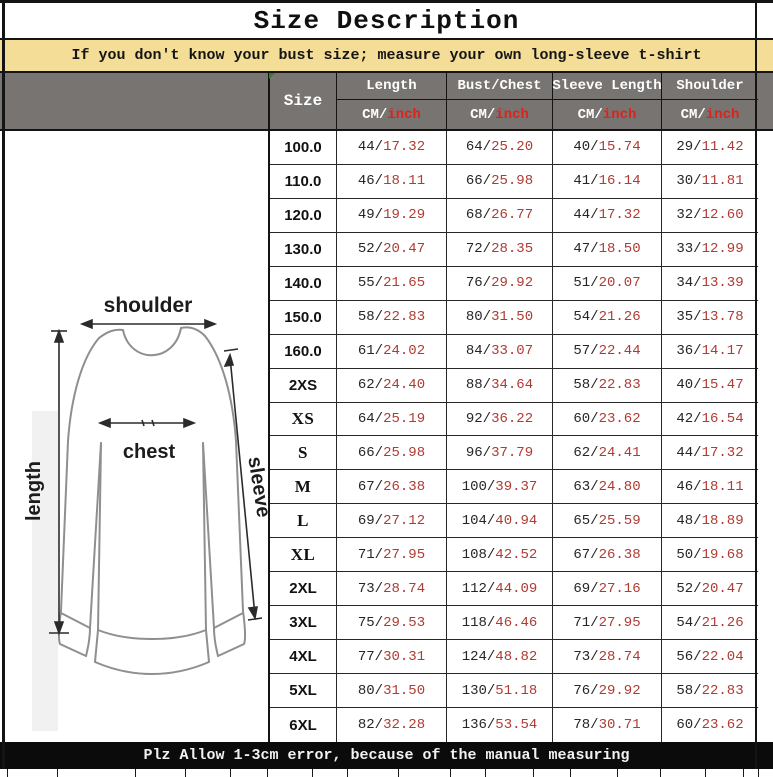  Describe the element at coordinates (607, 181) in the screenshot. I see `measurement-cell: 41/16.14` at that location.